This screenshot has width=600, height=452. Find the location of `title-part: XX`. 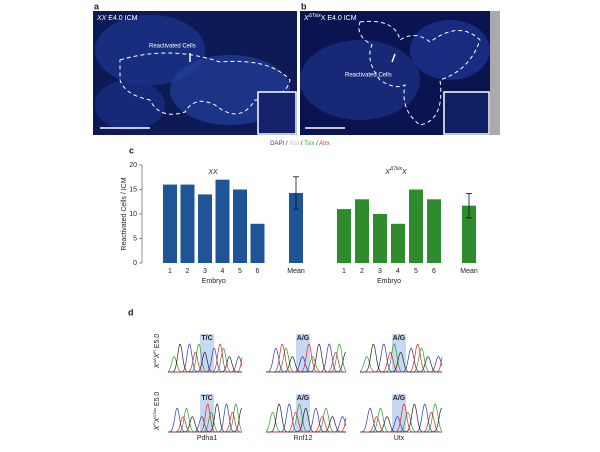

title-part: XX is located at coordinates (101, 18).